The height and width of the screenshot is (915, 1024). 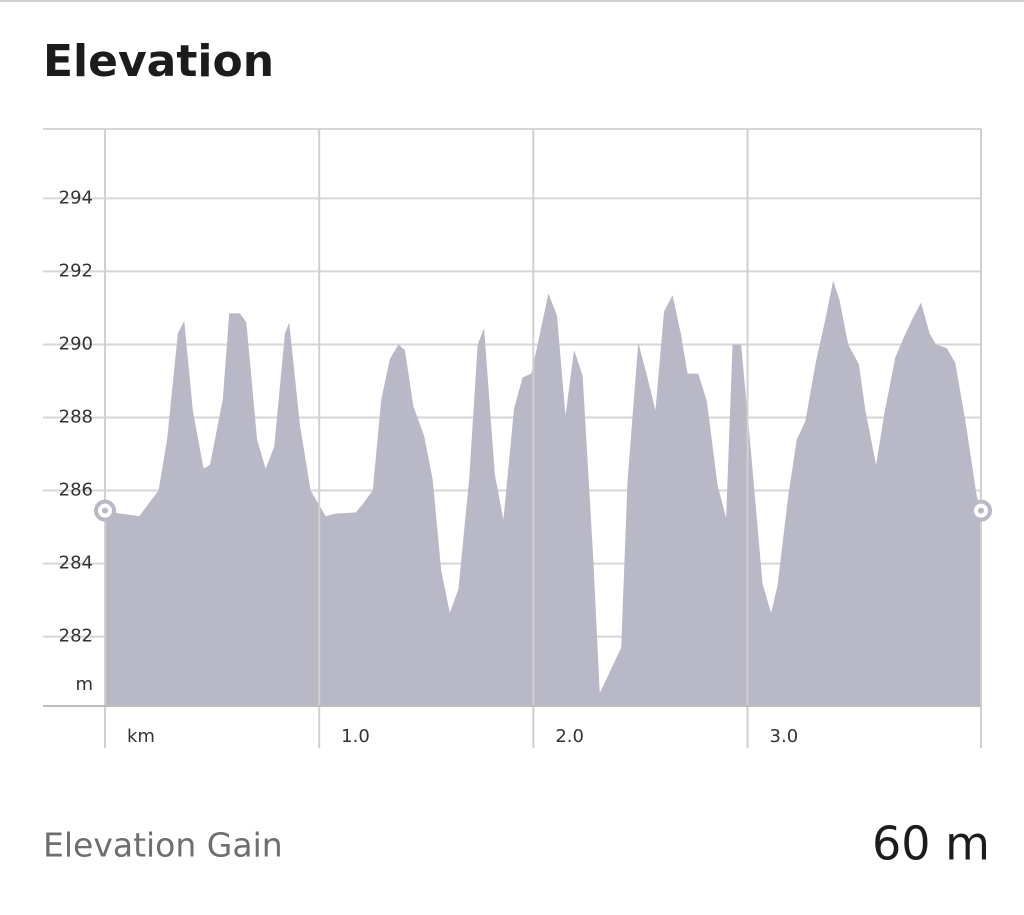 What do you see at coordinates (76, 270) in the screenshot?
I see `y-tick-label: 292` at bounding box center [76, 270].